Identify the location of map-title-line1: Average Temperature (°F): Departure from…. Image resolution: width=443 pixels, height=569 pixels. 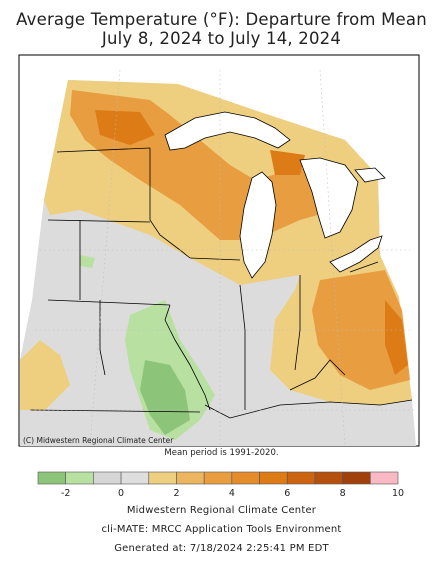
(221, 19).